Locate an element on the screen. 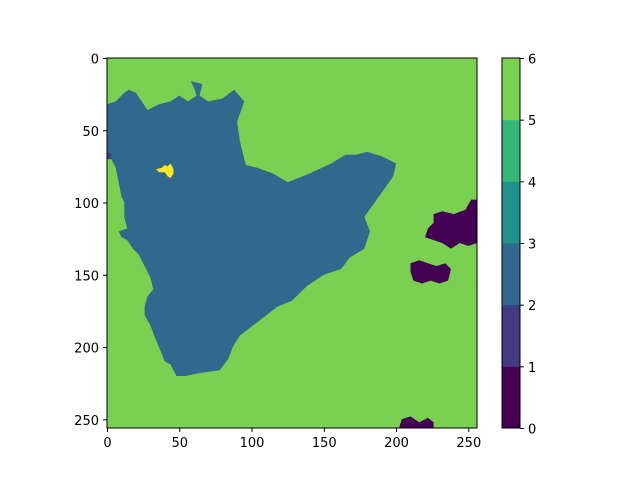 The height and width of the screenshot is (480, 640). y-tick-label: 100 is located at coordinates (86, 204).